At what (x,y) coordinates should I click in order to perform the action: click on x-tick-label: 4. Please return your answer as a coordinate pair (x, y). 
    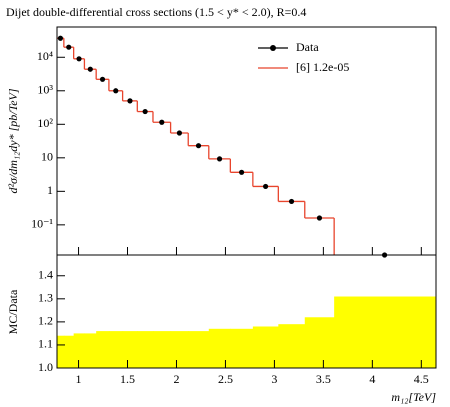
    Looking at the image, I should click on (372, 379).